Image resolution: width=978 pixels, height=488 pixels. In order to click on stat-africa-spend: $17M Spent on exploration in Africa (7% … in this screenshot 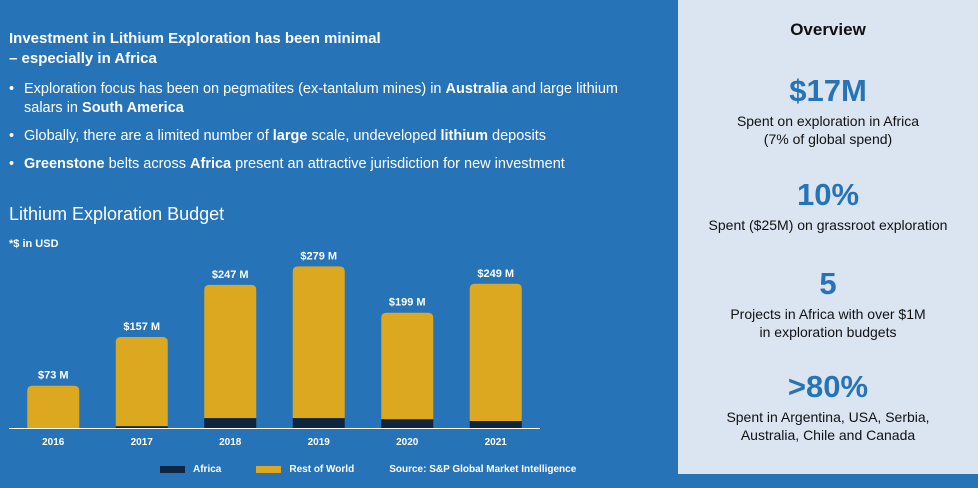, I will do `click(828, 111)`.